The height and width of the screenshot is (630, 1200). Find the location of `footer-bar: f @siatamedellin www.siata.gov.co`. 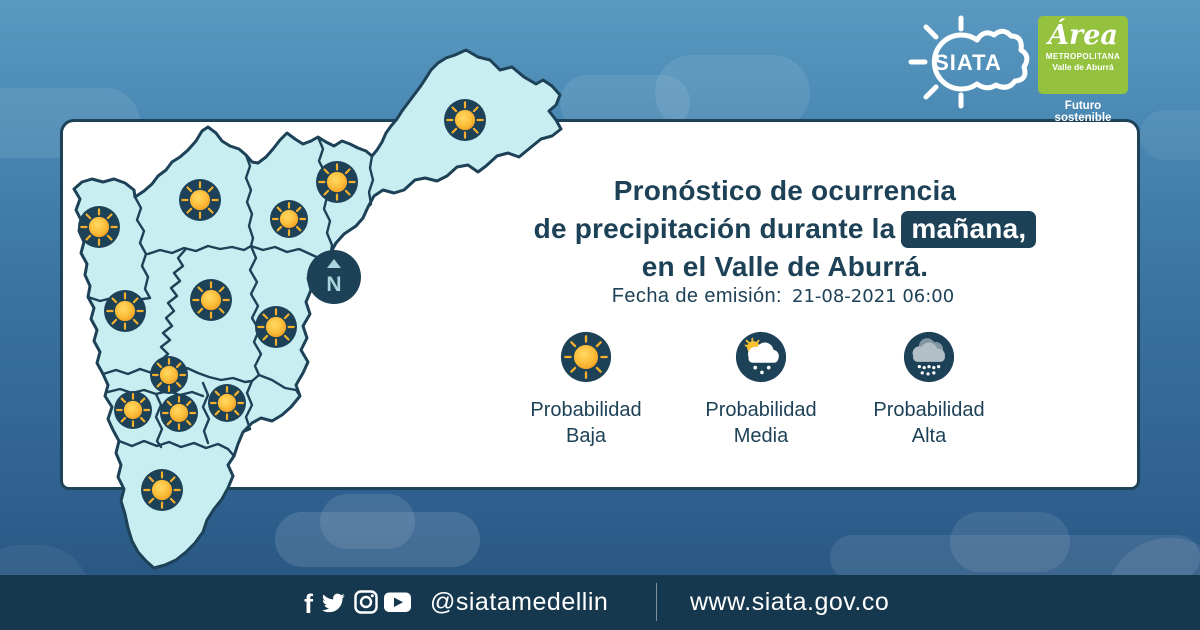

footer-bar: f @siatamedellin www.siata.gov.co is located at coordinates (600, 602).